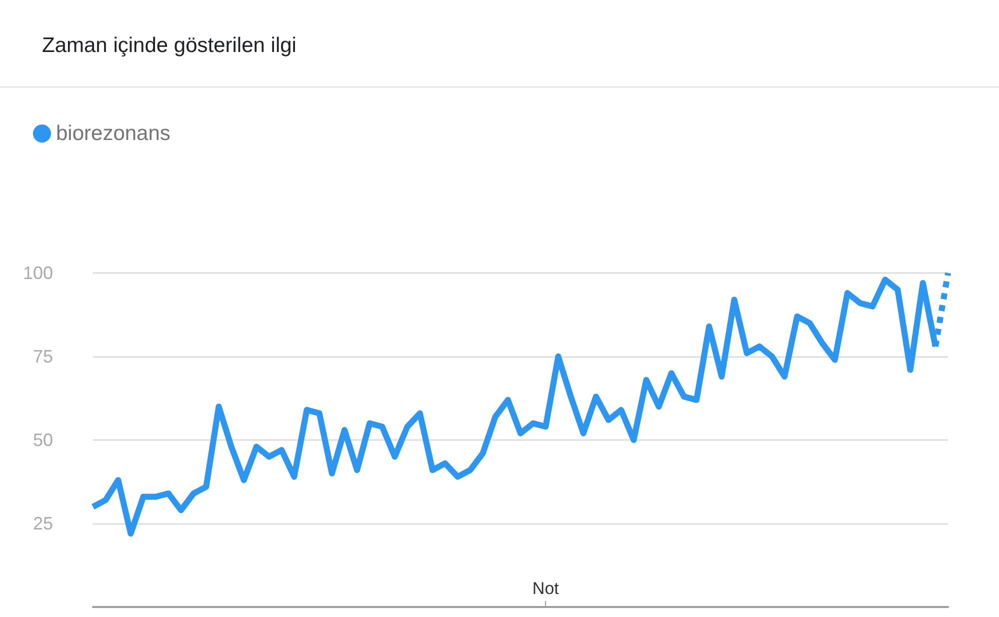 The height and width of the screenshot is (617, 999). Describe the element at coordinates (42, 356) in the screenshot. I see `y-tick-label: 75` at that location.